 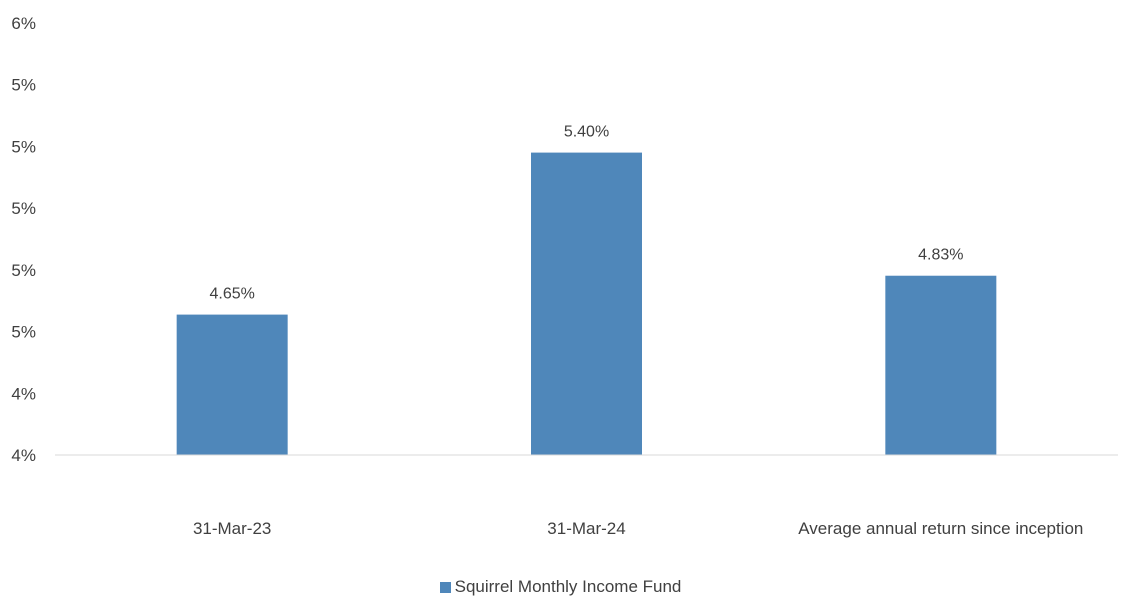 What do you see at coordinates (23, 239) in the screenshot?
I see `y-axis-ticks: 6% 5% 5% 5% 5% 5% 4% 4%` at bounding box center [23, 239].